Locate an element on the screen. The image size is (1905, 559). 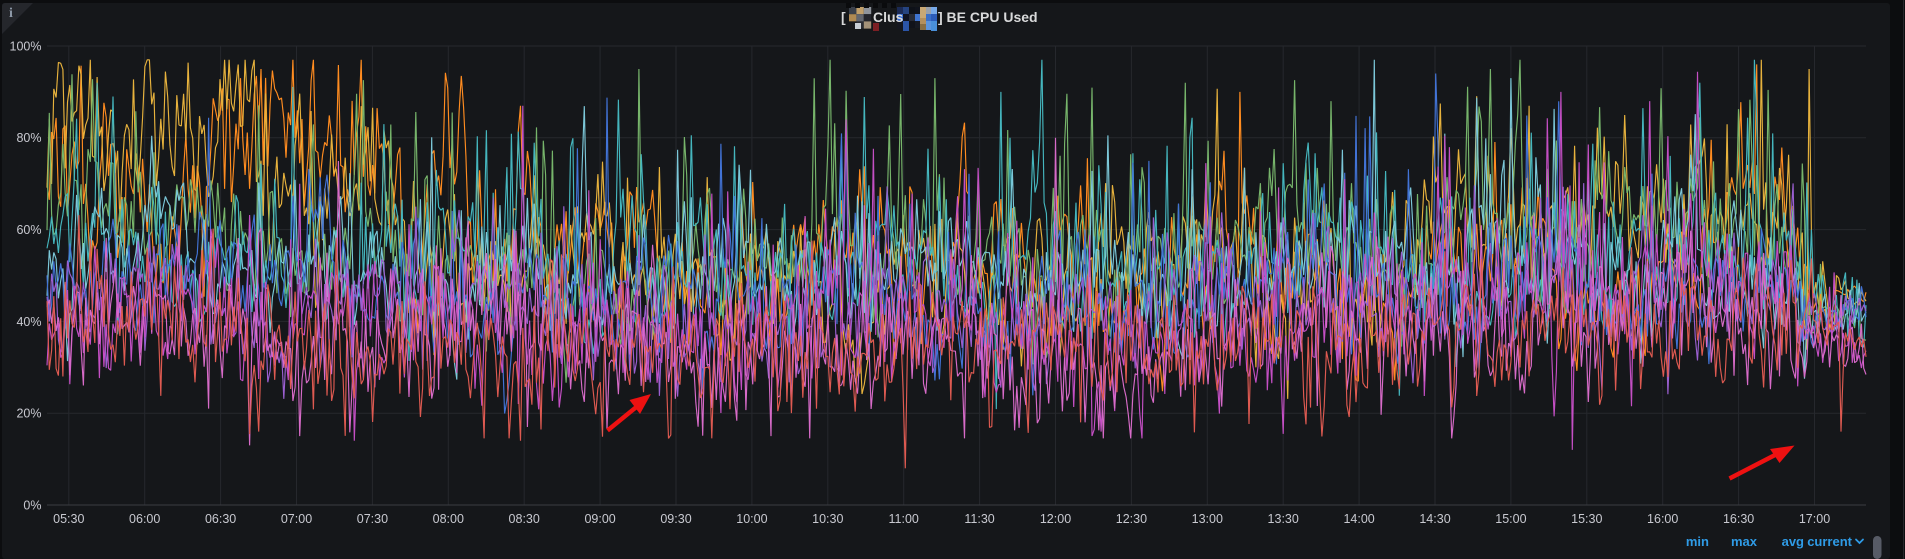
svg-text: 05:30 is located at coordinates (68, 519).